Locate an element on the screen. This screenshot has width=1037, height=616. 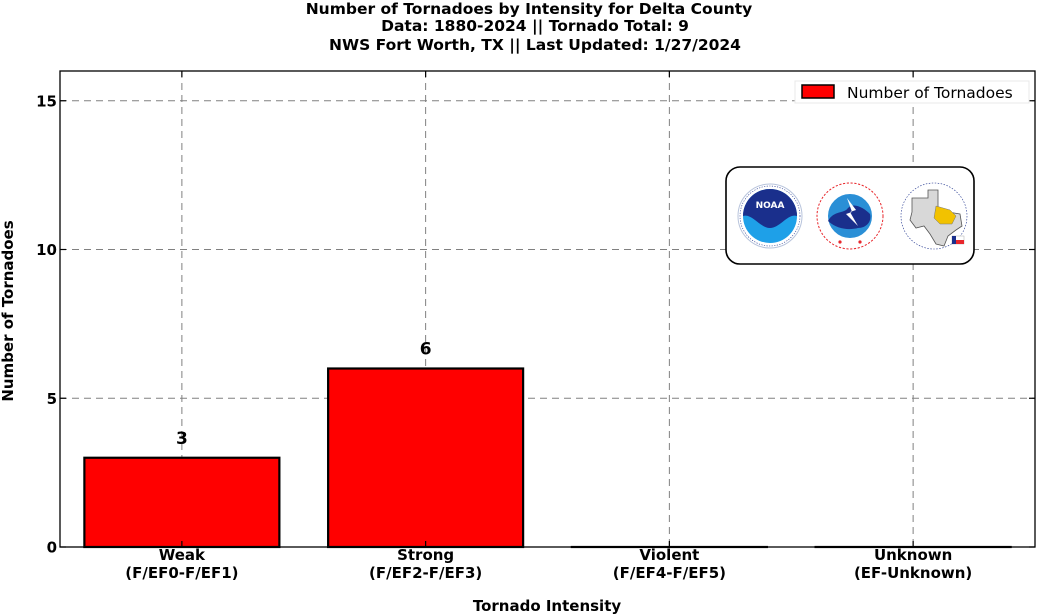
x-tick-label-3-line-2: (F/EF4-F/EF5) is located at coordinates (669, 573).